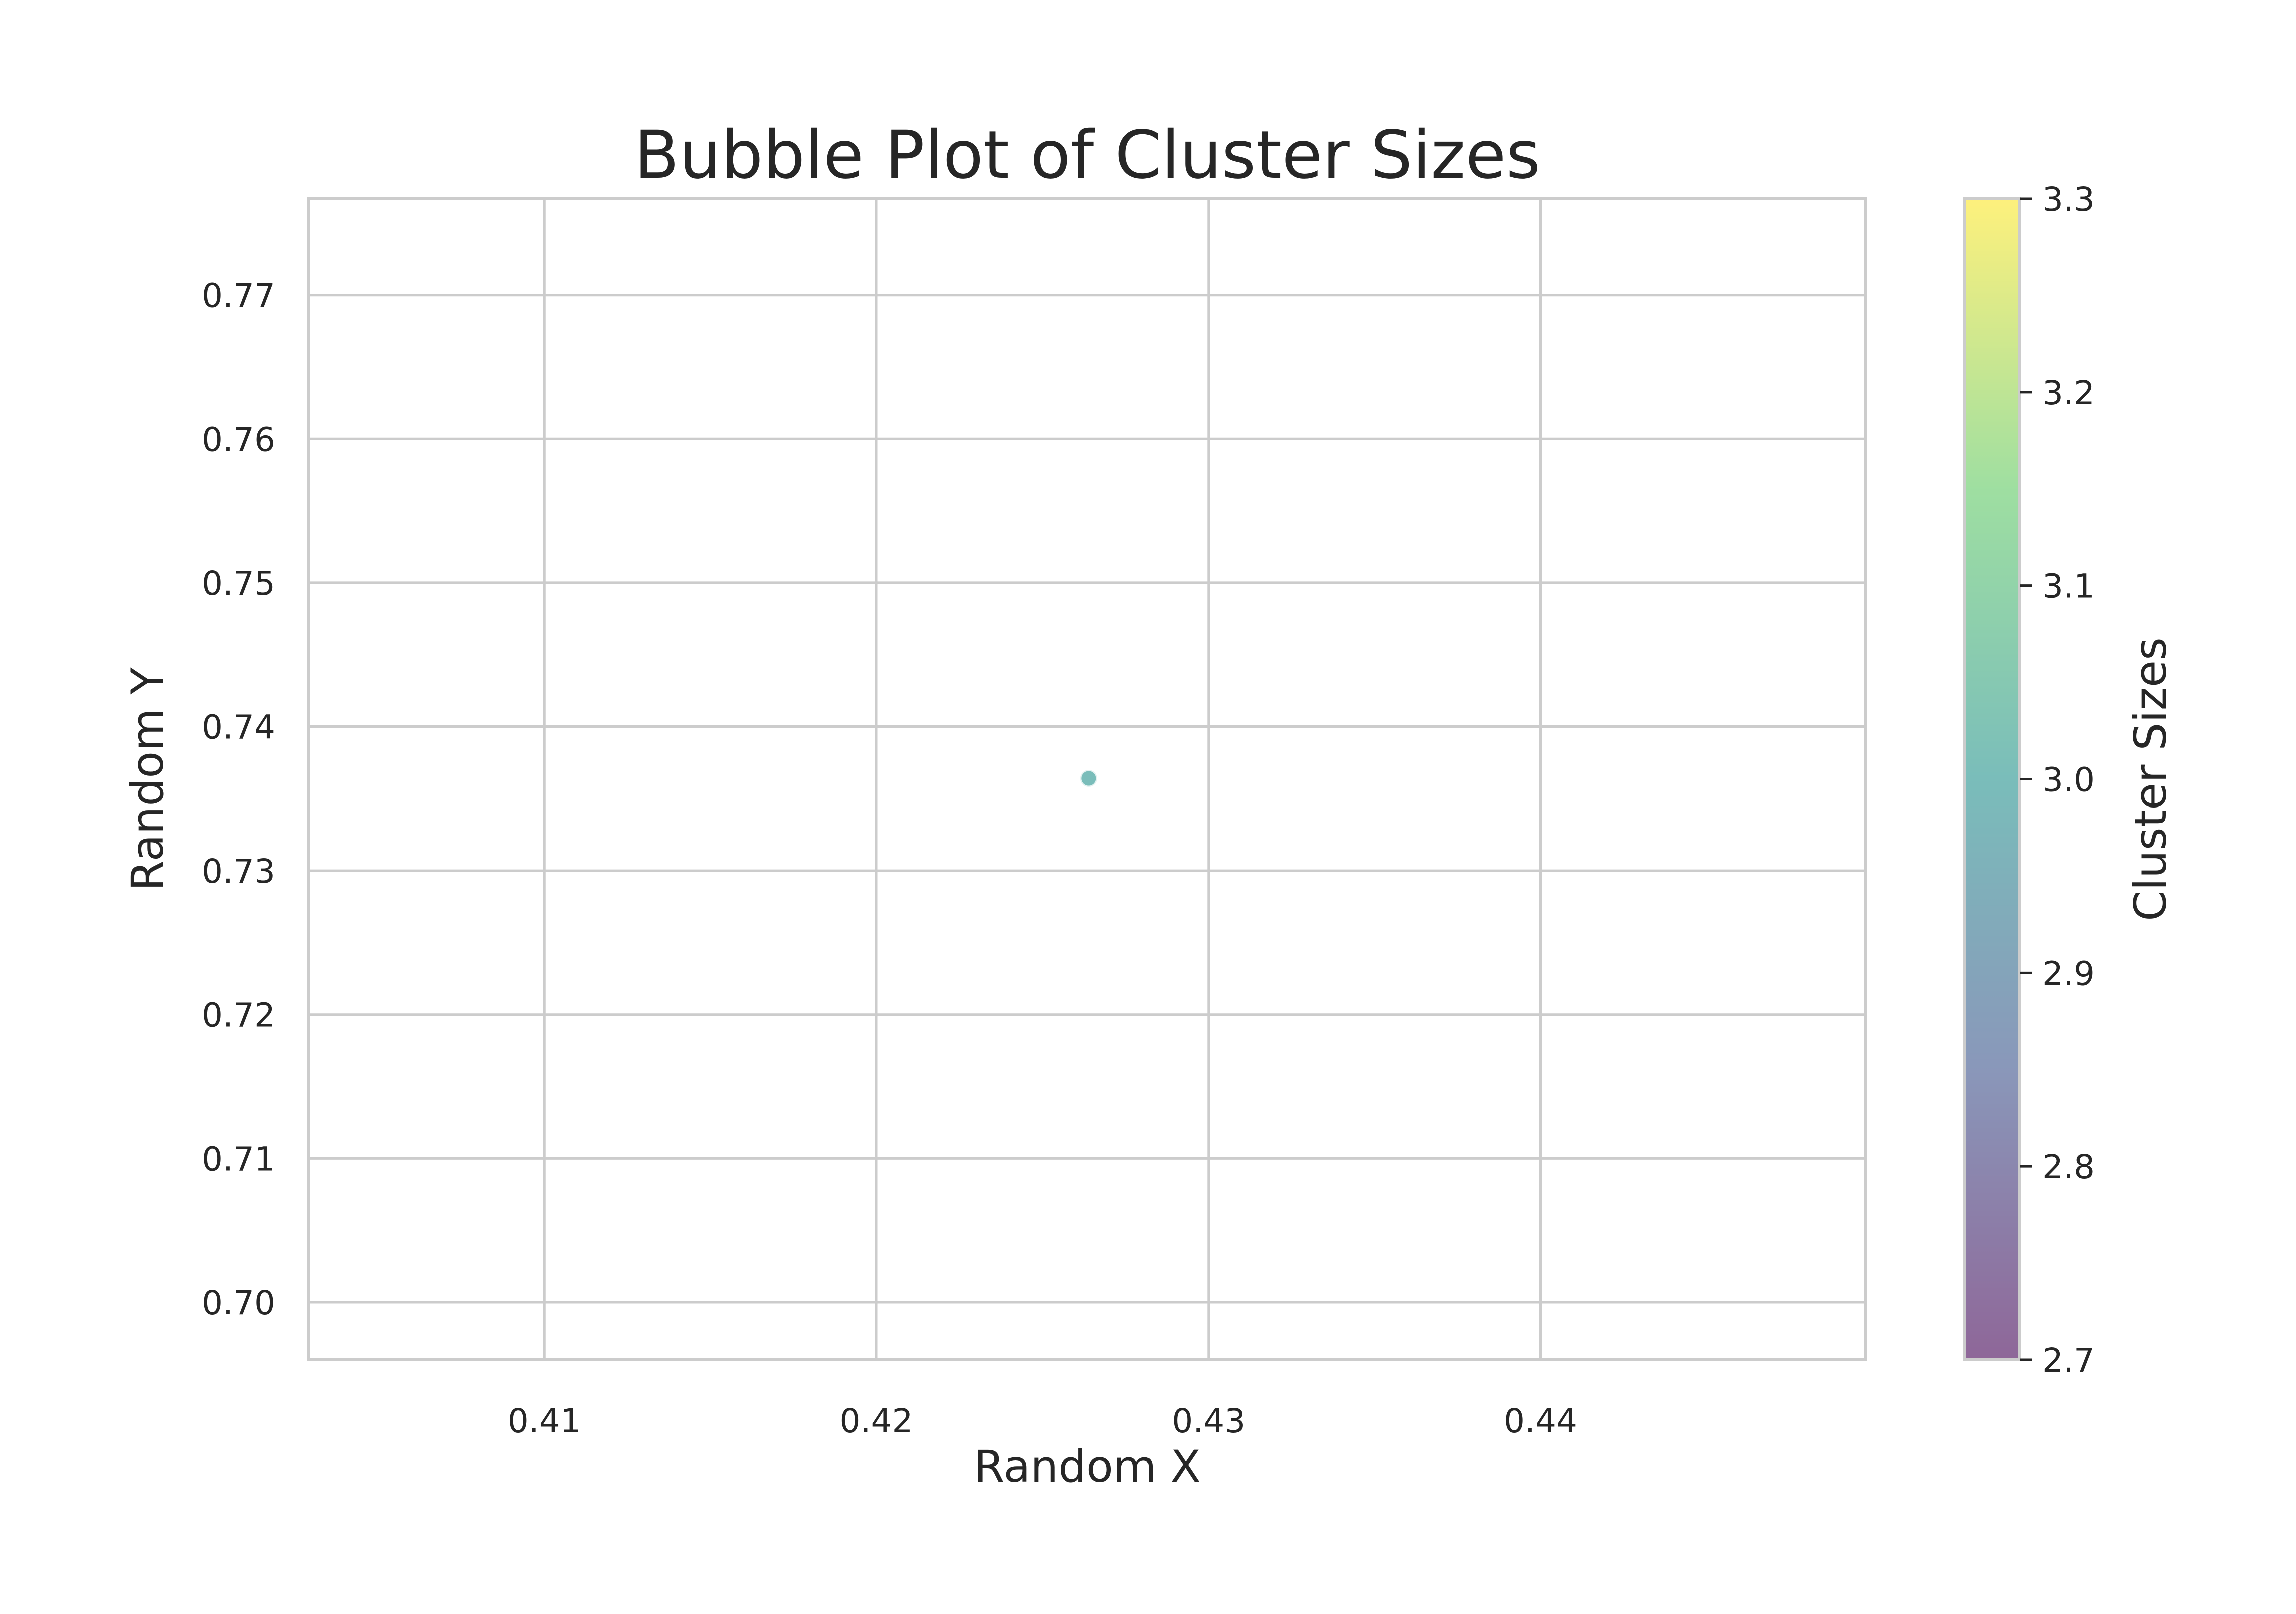  Describe the element at coordinates (2029, 780) in the screenshot. I see `colorbar: 2.7 2.8 2.9 3.0 3.1 3.2 3.3` at that location.